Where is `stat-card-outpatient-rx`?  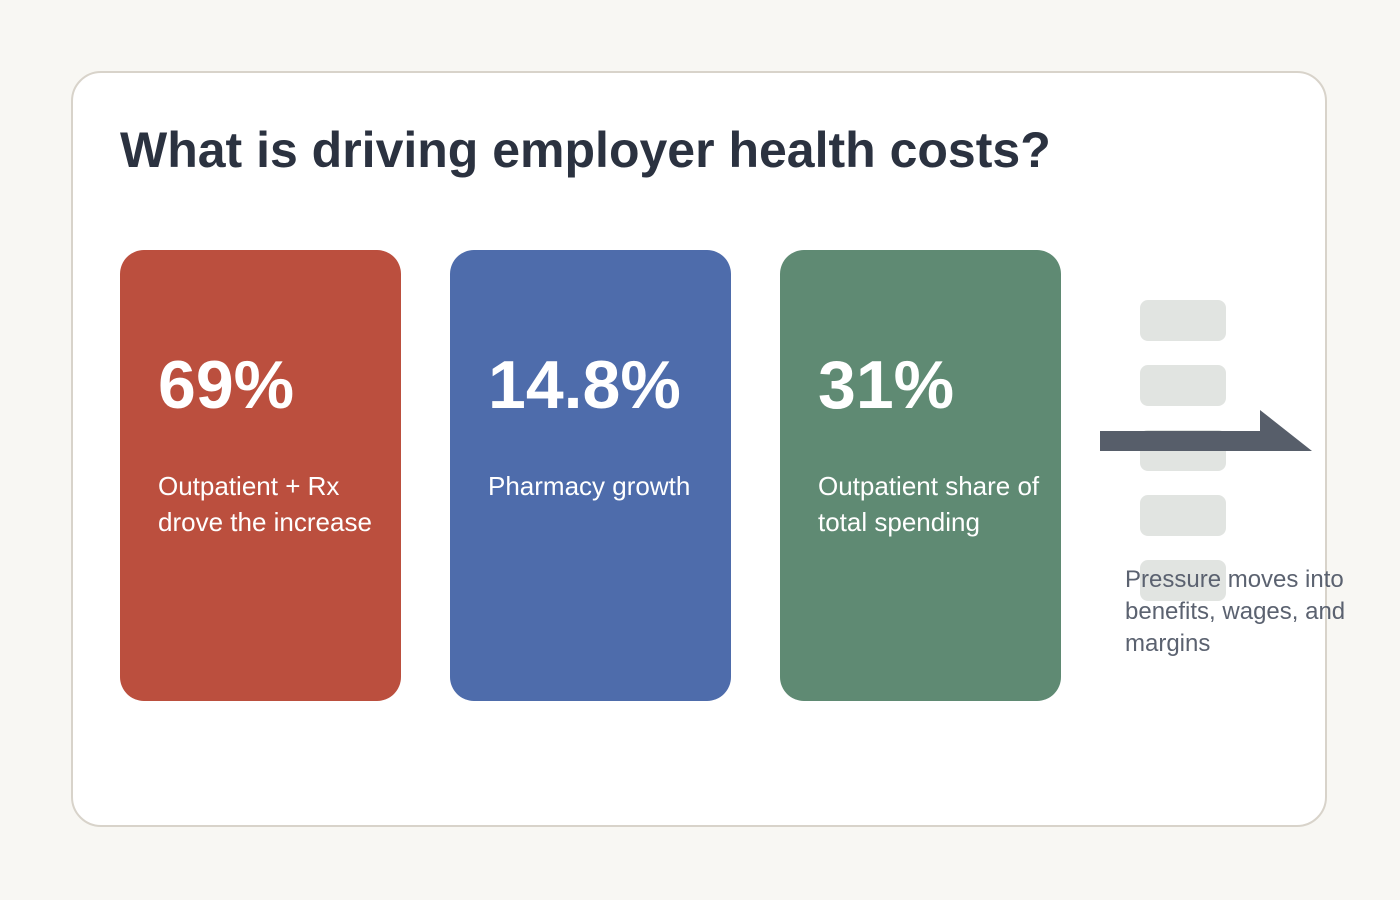 stat-card-outpatient-rx is located at coordinates (260, 475).